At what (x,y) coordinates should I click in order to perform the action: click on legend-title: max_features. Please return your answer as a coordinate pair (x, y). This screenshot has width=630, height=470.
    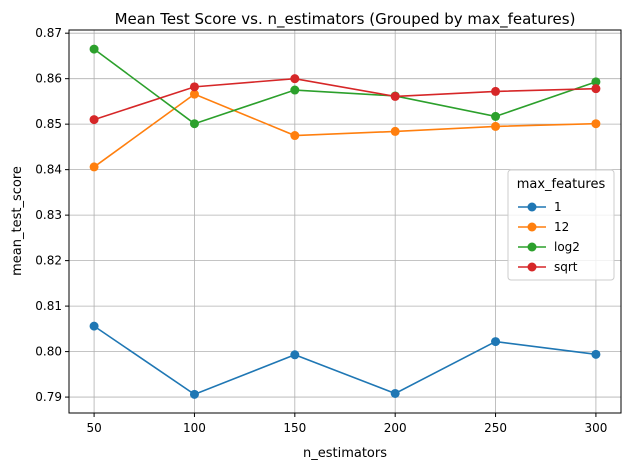
    Looking at the image, I should click on (561, 184).